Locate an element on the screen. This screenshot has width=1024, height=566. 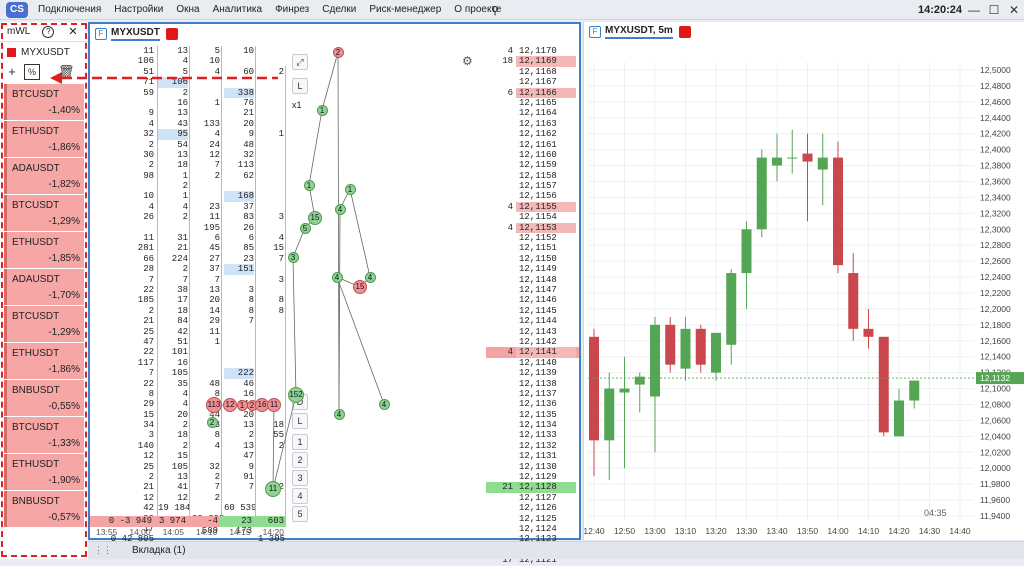
price-row: 12,1167 is located at coordinates (532, 82).